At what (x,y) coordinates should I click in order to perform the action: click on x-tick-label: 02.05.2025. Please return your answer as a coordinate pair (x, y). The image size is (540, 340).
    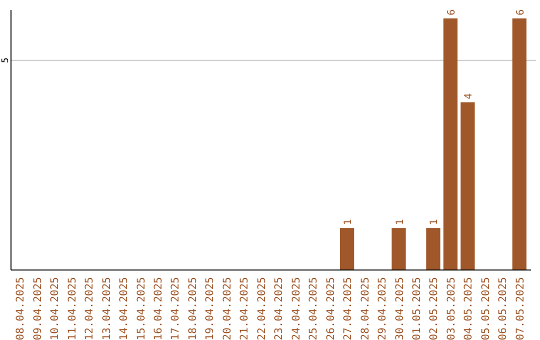
    Looking at the image, I should click on (434, 308).